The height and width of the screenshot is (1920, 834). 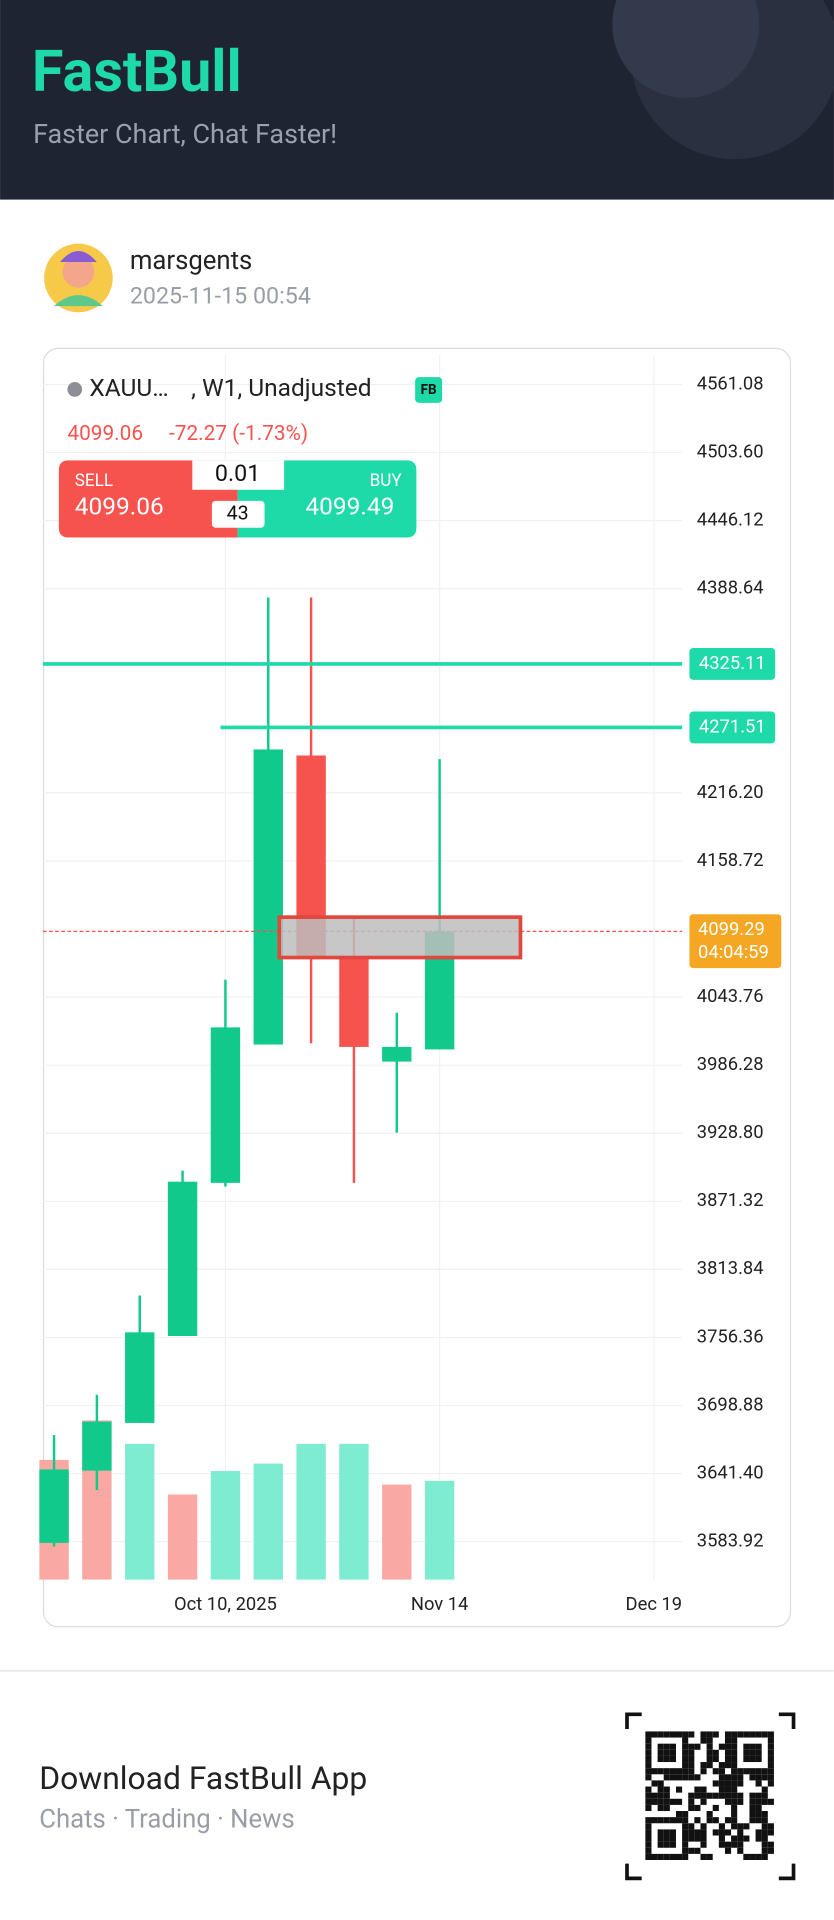 What do you see at coordinates (94, 481) in the screenshot?
I see `sell-label: SELL` at bounding box center [94, 481].